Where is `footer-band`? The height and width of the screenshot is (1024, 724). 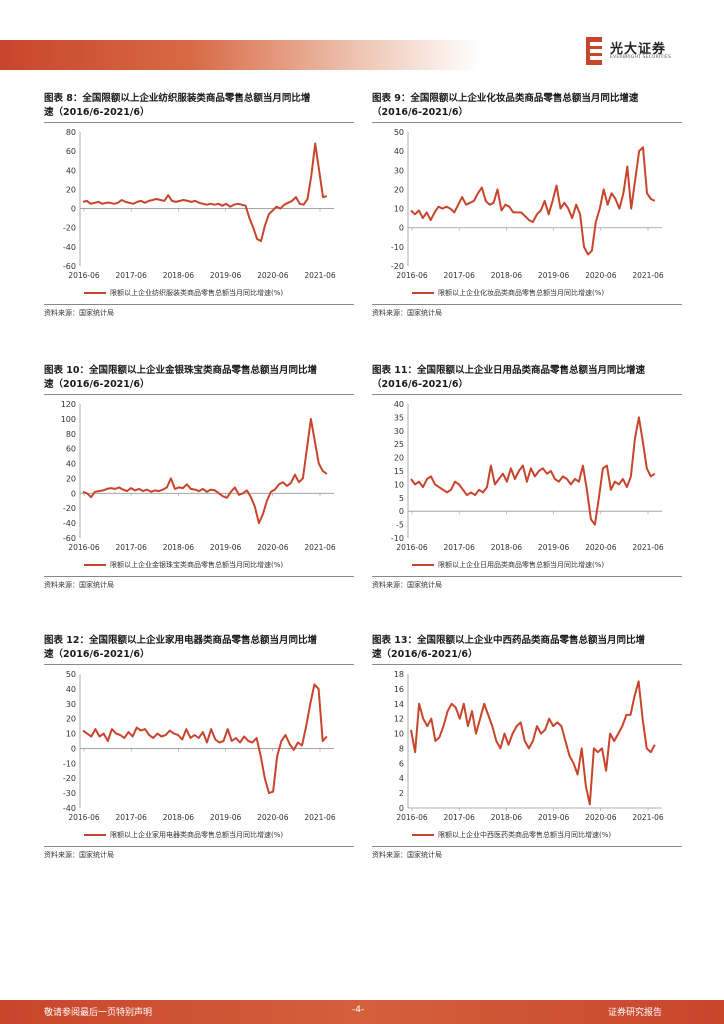 footer-band is located at coordinates (362, 1012).